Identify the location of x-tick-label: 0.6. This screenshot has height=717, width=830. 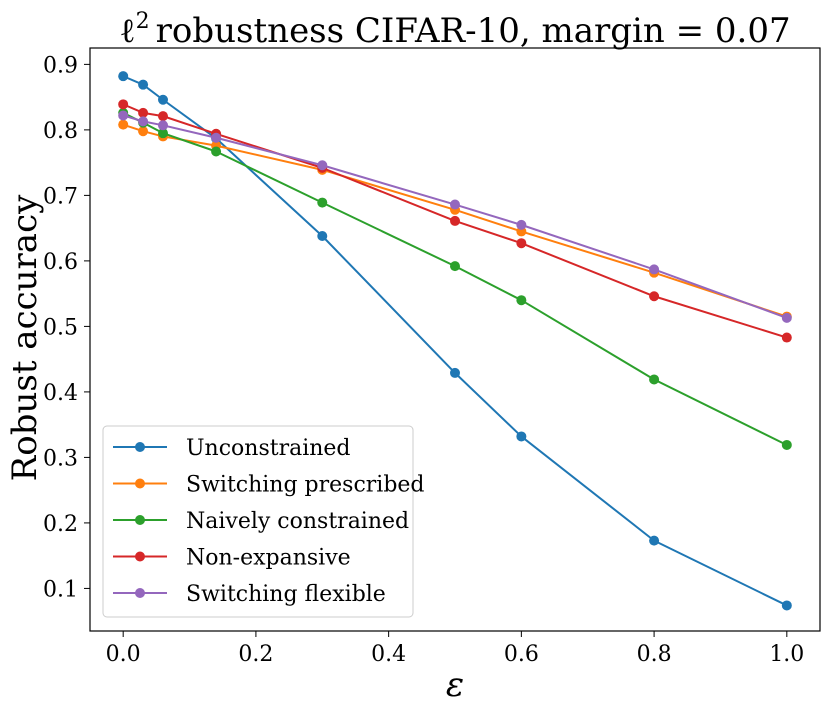
(521, 654).